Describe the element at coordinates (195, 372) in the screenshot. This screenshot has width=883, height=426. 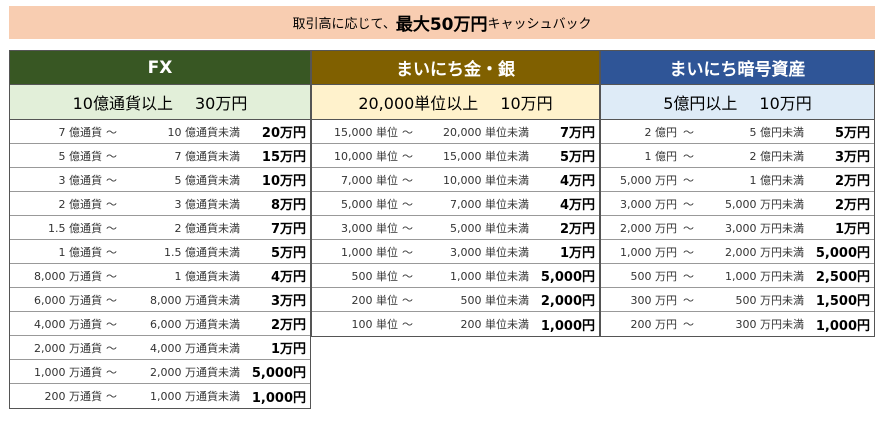
I see `tier-to: 2,000 万通貨未満` at that location.